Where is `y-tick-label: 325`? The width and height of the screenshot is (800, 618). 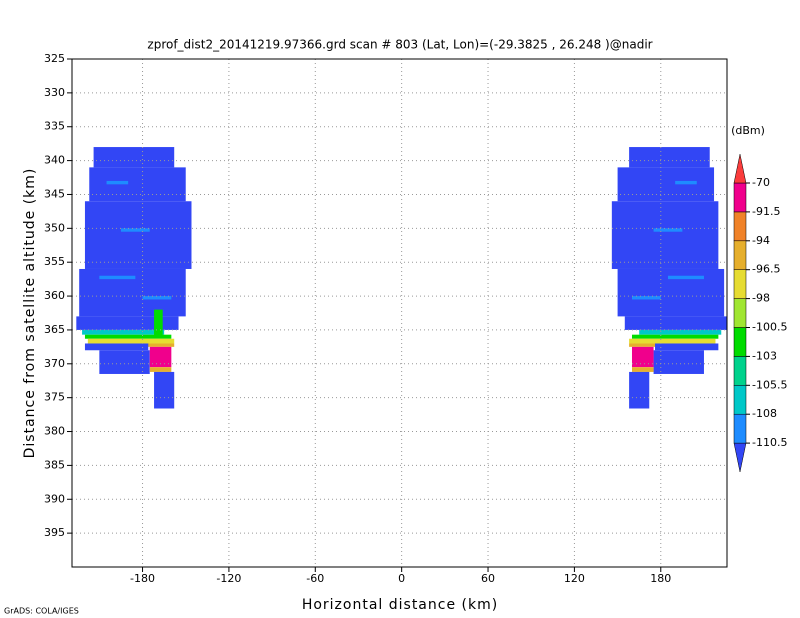
y-tick-label: 325 is located at coordinates (54, 58).